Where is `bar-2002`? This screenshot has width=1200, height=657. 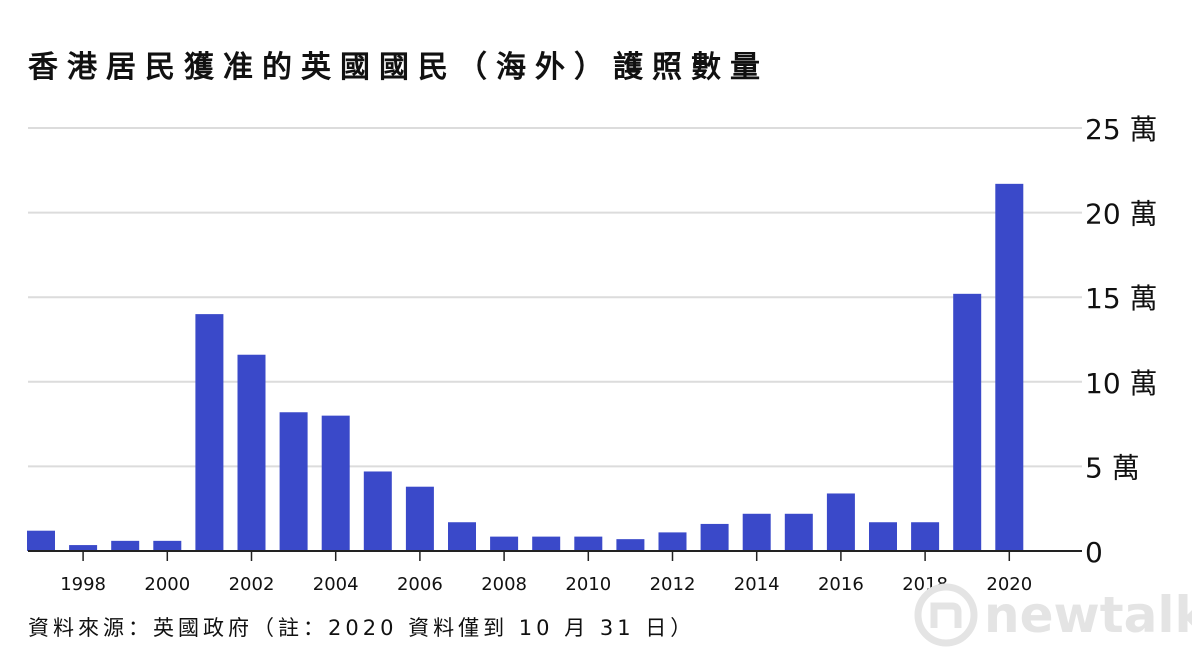 bar-2002 is located at coordinates (251, 452).